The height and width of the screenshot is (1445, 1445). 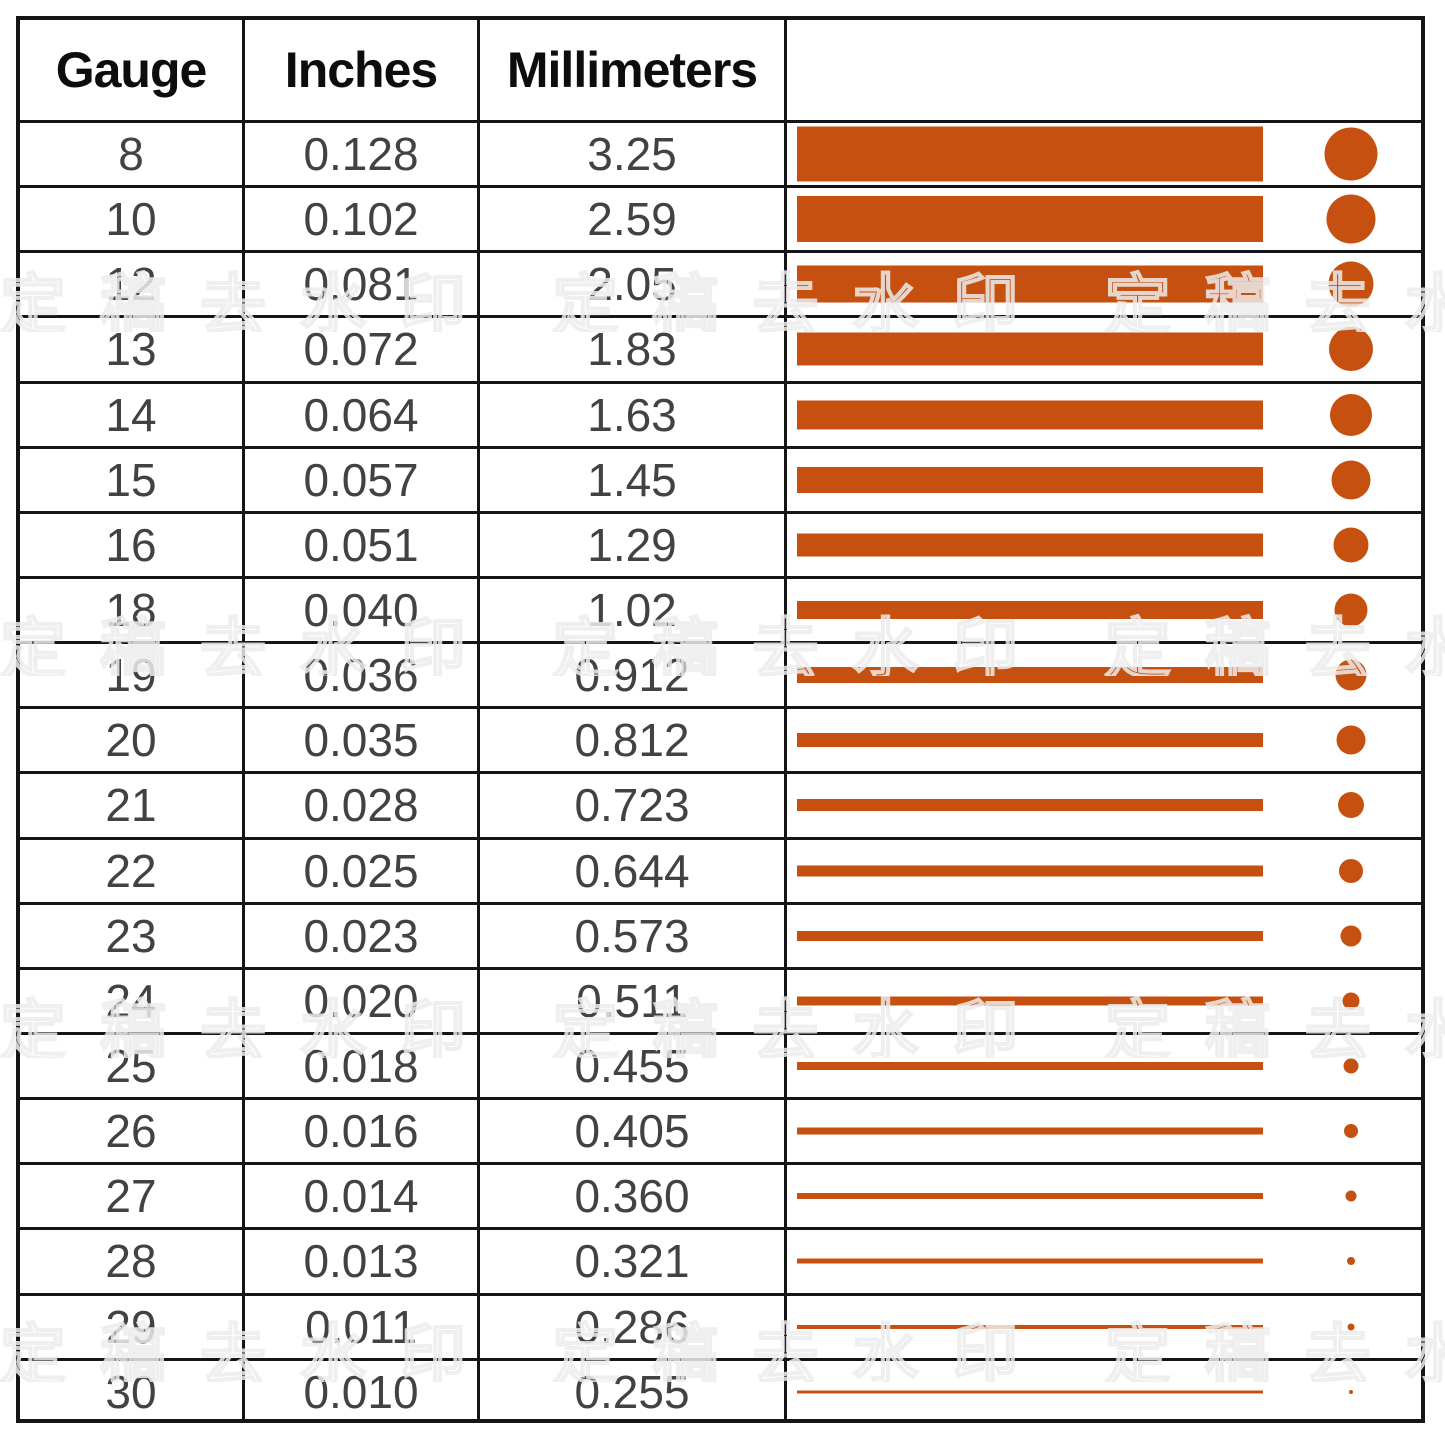 What do you see at coordinates (359, 1196) in the screenshot?
I see `inches-value: 0.014` at bounding box center [359, 1196].